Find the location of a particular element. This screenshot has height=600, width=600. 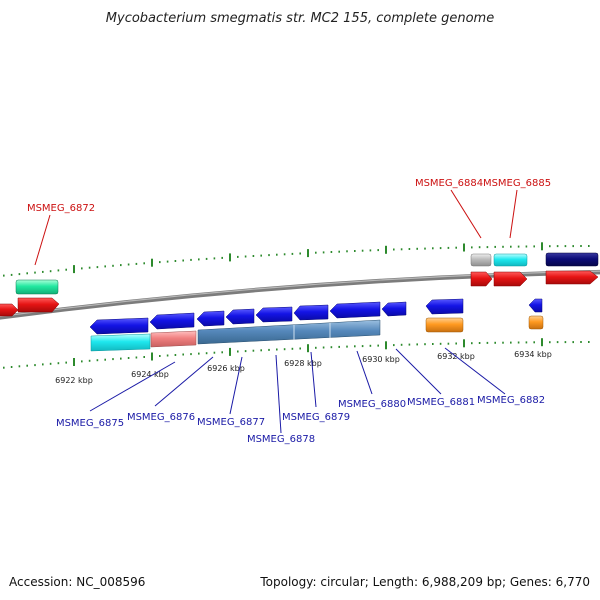

gene-label-msmeg-6881: MSMEG_6881 is located at coordinates (441, 402).